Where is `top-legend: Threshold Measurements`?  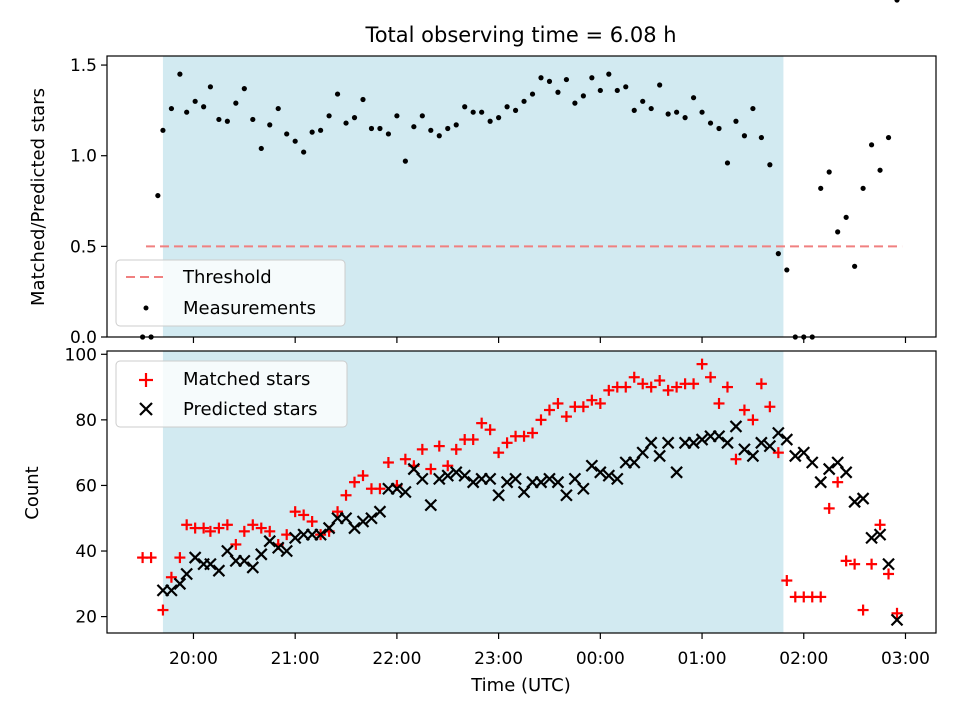
top-legend: Threshold Measurements is located at coordinates (230, 293).